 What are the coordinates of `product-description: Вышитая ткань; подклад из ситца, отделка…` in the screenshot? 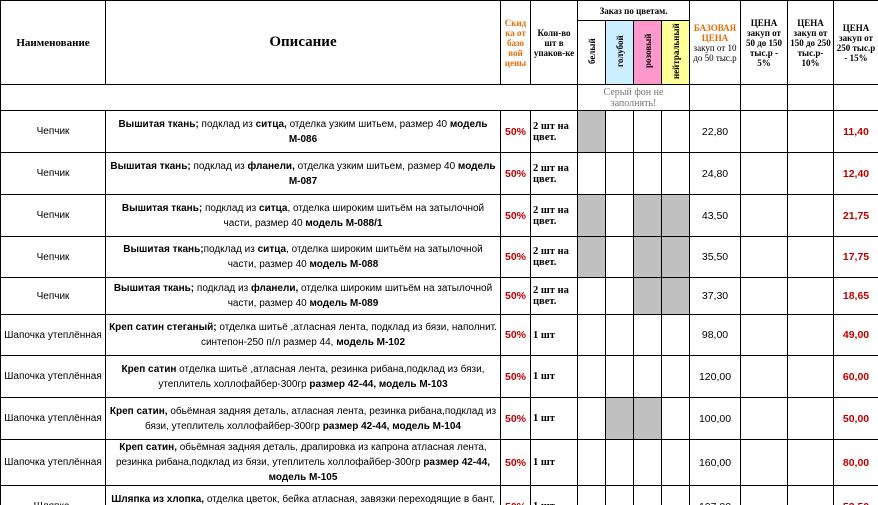 It's located at (303, 131).